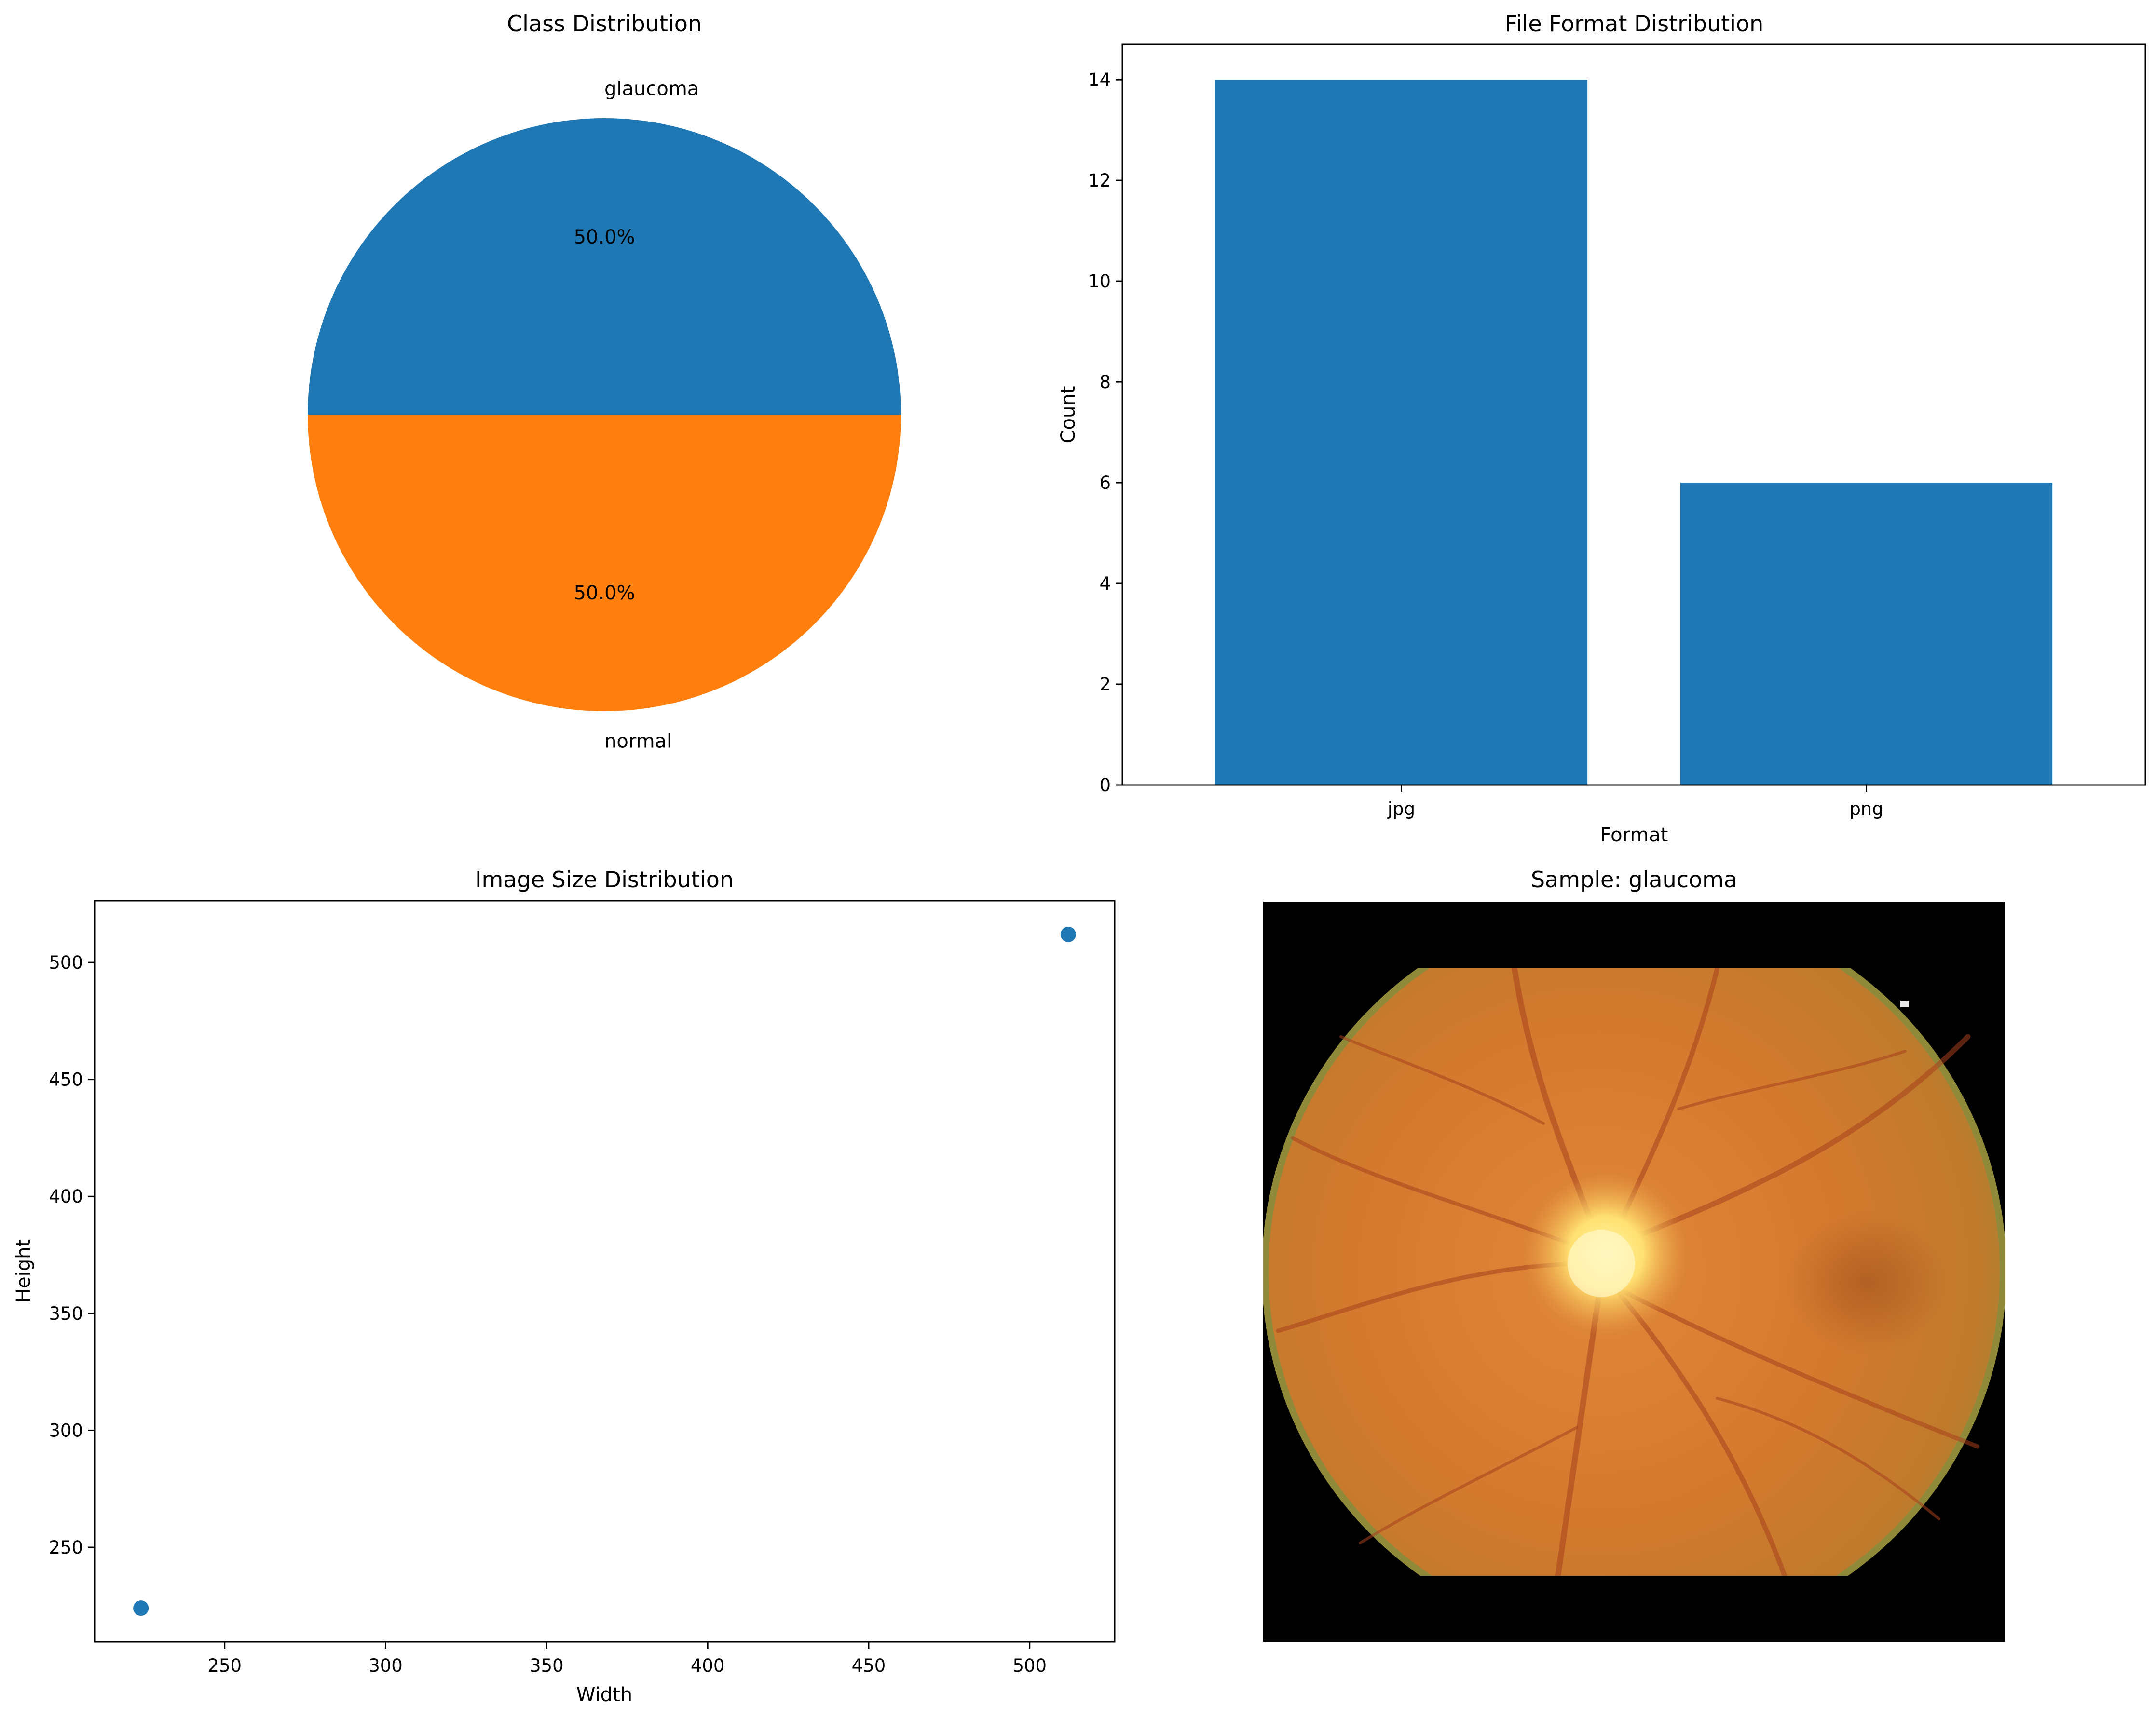  What do you see at coordinates (1634, 879) in the screenshot?
I see `image-title: Sample: glaucoma` at bounding box center [1634, 879].